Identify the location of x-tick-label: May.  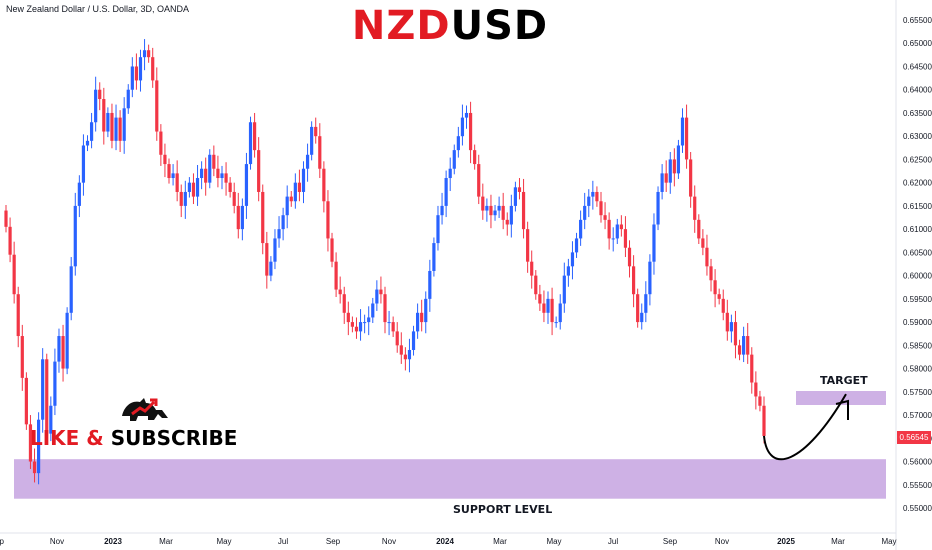
(223, 541).